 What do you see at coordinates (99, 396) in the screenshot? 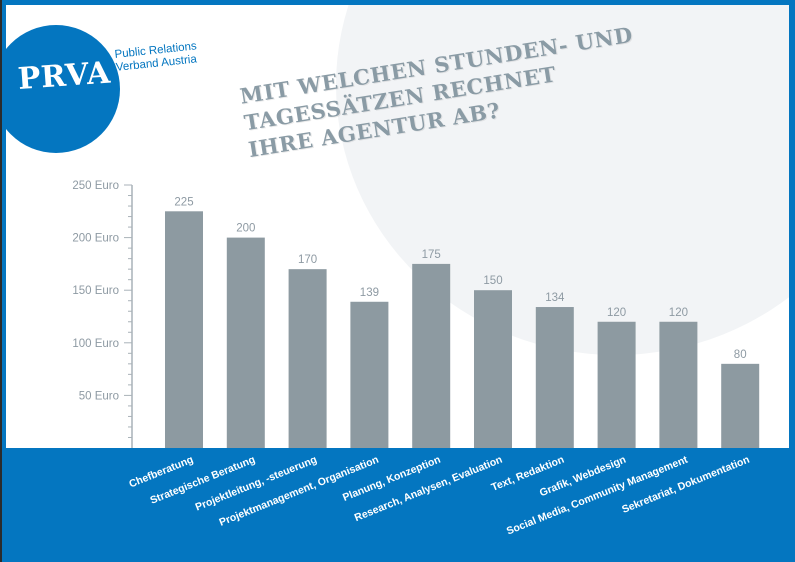
I see `y-tick-label: 50 Euro` at bounding box center [99, 396].